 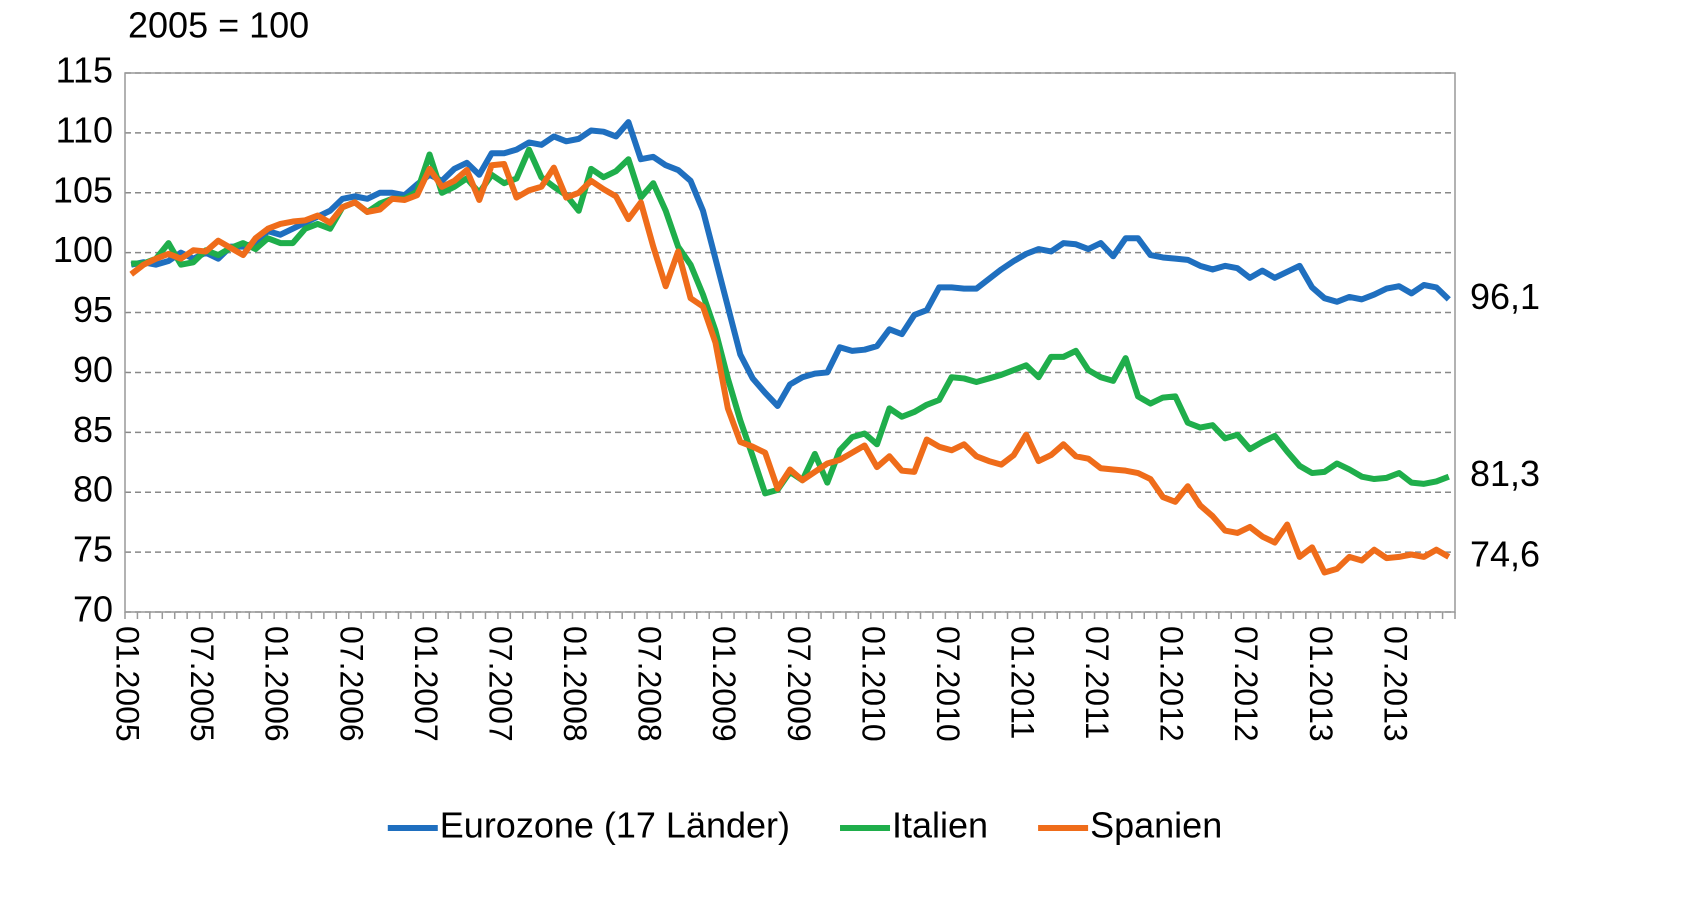 What do you see at coordinates (1321, 684) in the screenshot?
I see `x-tick-label: 01.2013` at bounding box center [1321, 684].